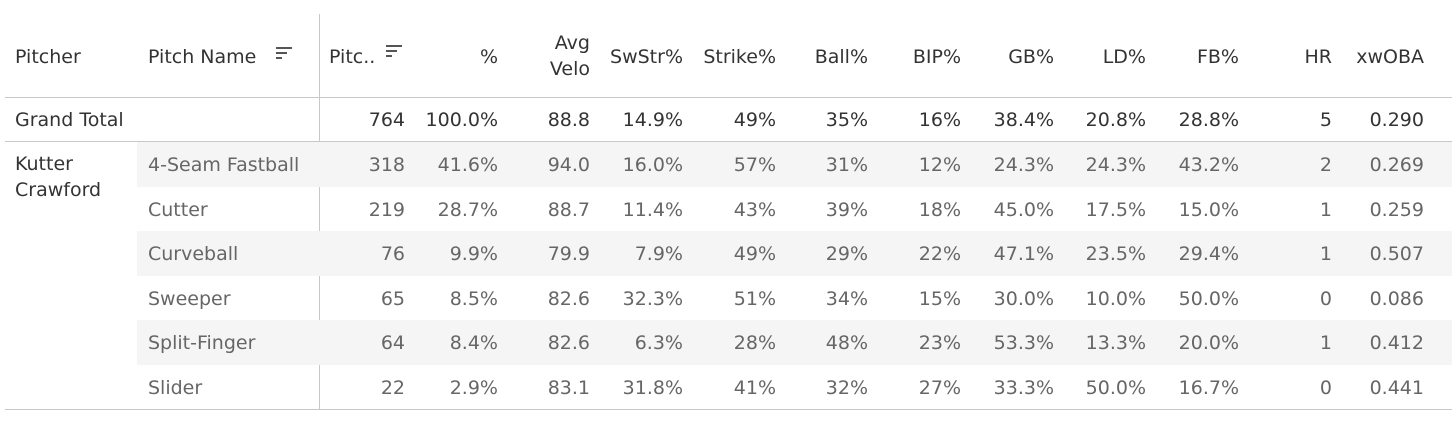 Image resolution: width=1456 pixels, height=421 pixels. What do you see at coordinates (1208, 120) in the screenshot?
I see `grand-total-fb: 28.8%` at bounding box center [1208, 120].